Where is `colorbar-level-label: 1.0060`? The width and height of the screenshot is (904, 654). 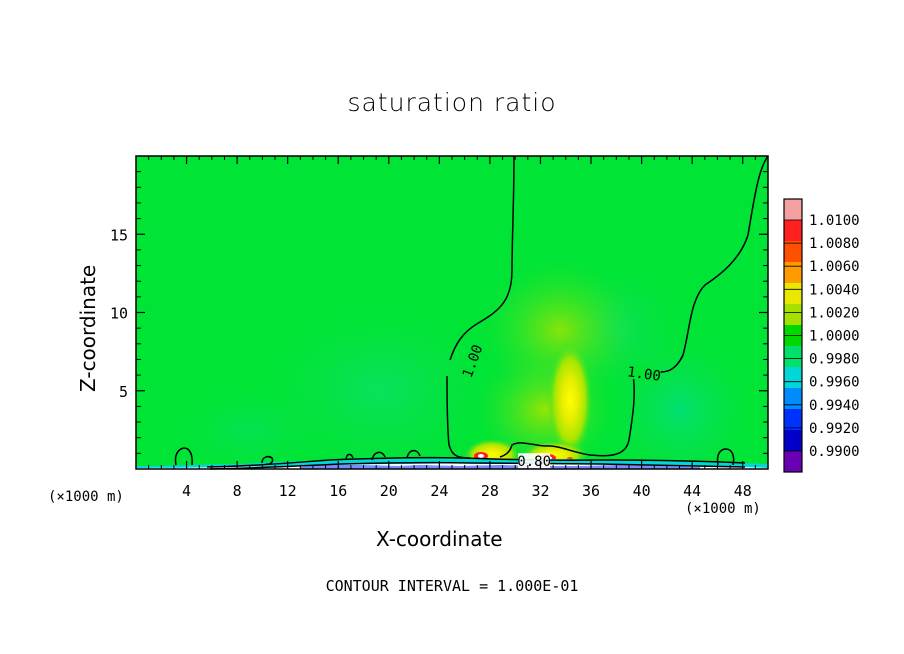 colorbar-level-label: 1.0060 is located at coordinates (834, 267).